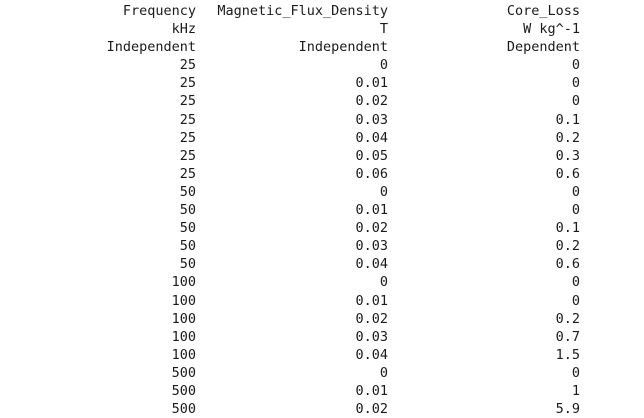 The width and height of the screenshot is (644, 418). I want to click on column-unit-core-loss: W kg^-1, so click(551, 29).